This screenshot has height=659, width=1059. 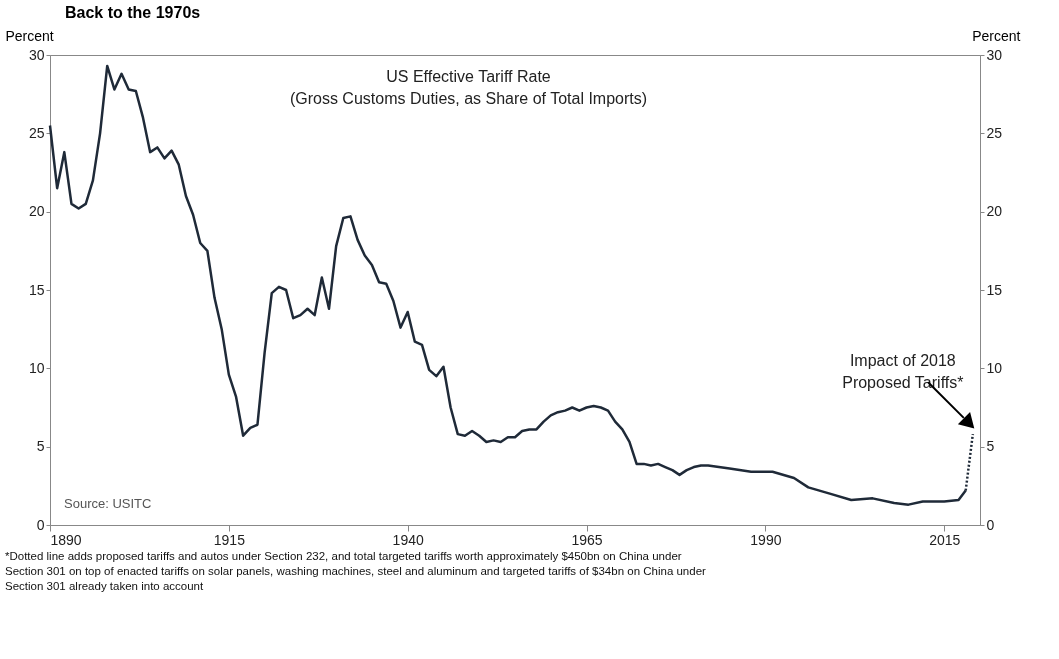 What do you see at coordinates (356, 571) in the screenshot?
I see `text: *Dotted line adds proposed tariffs and autos under Section 232, and total targeted tariffs worth approximately $450bn on China under Section 301 on top of enacted tariffs on solar panels, washing machines, steel and aluminum and targeted tariffs of $34bn on China under Section 301 already taken into account` at bounding box center [356, 571].